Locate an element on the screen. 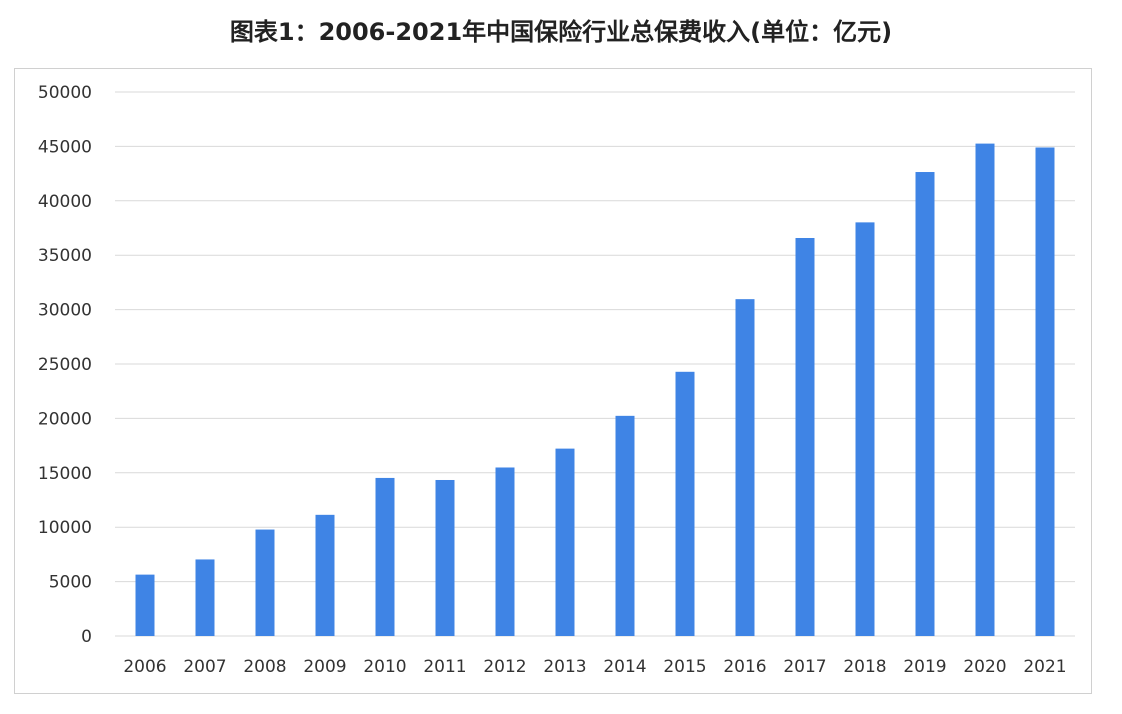  y-tick-label: 40000 is located at coordinates (65, 202).